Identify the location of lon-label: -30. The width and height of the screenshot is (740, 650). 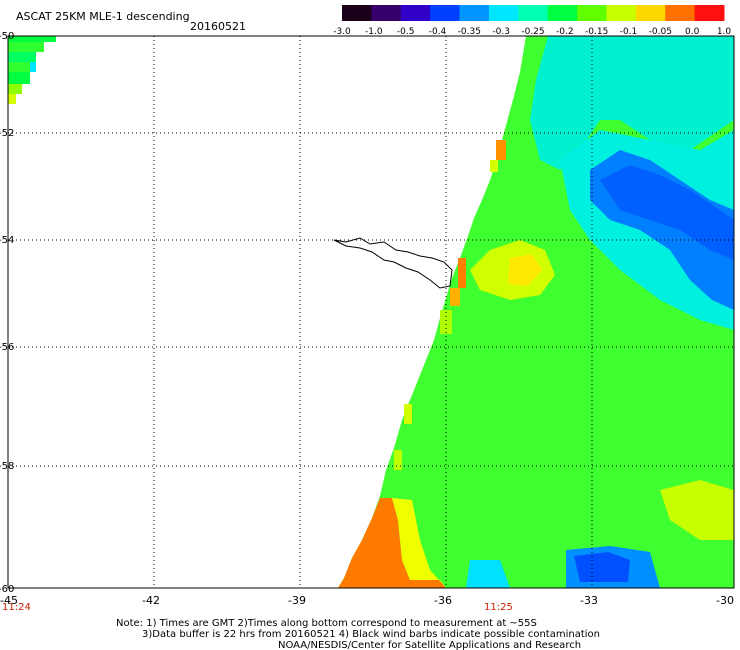
(725, 600).